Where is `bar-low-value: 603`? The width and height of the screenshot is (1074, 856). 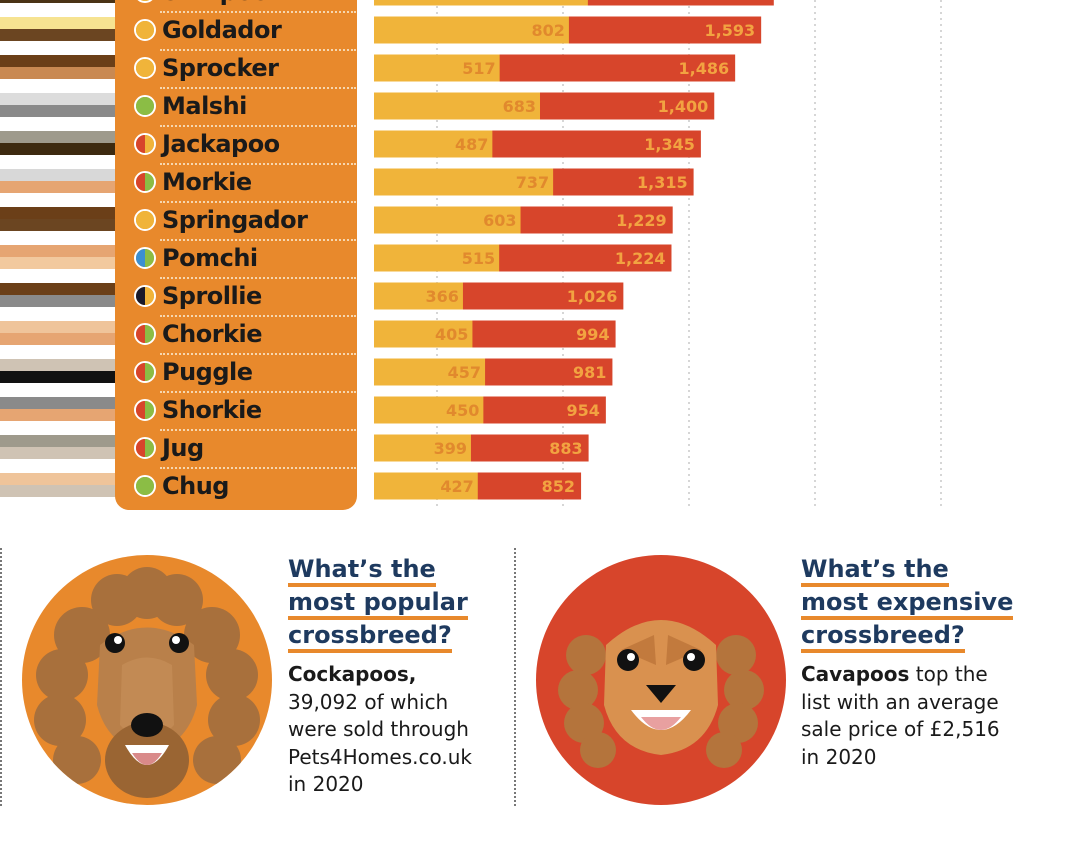 bar-low-value: 603 is located at coordinates (499, 220).